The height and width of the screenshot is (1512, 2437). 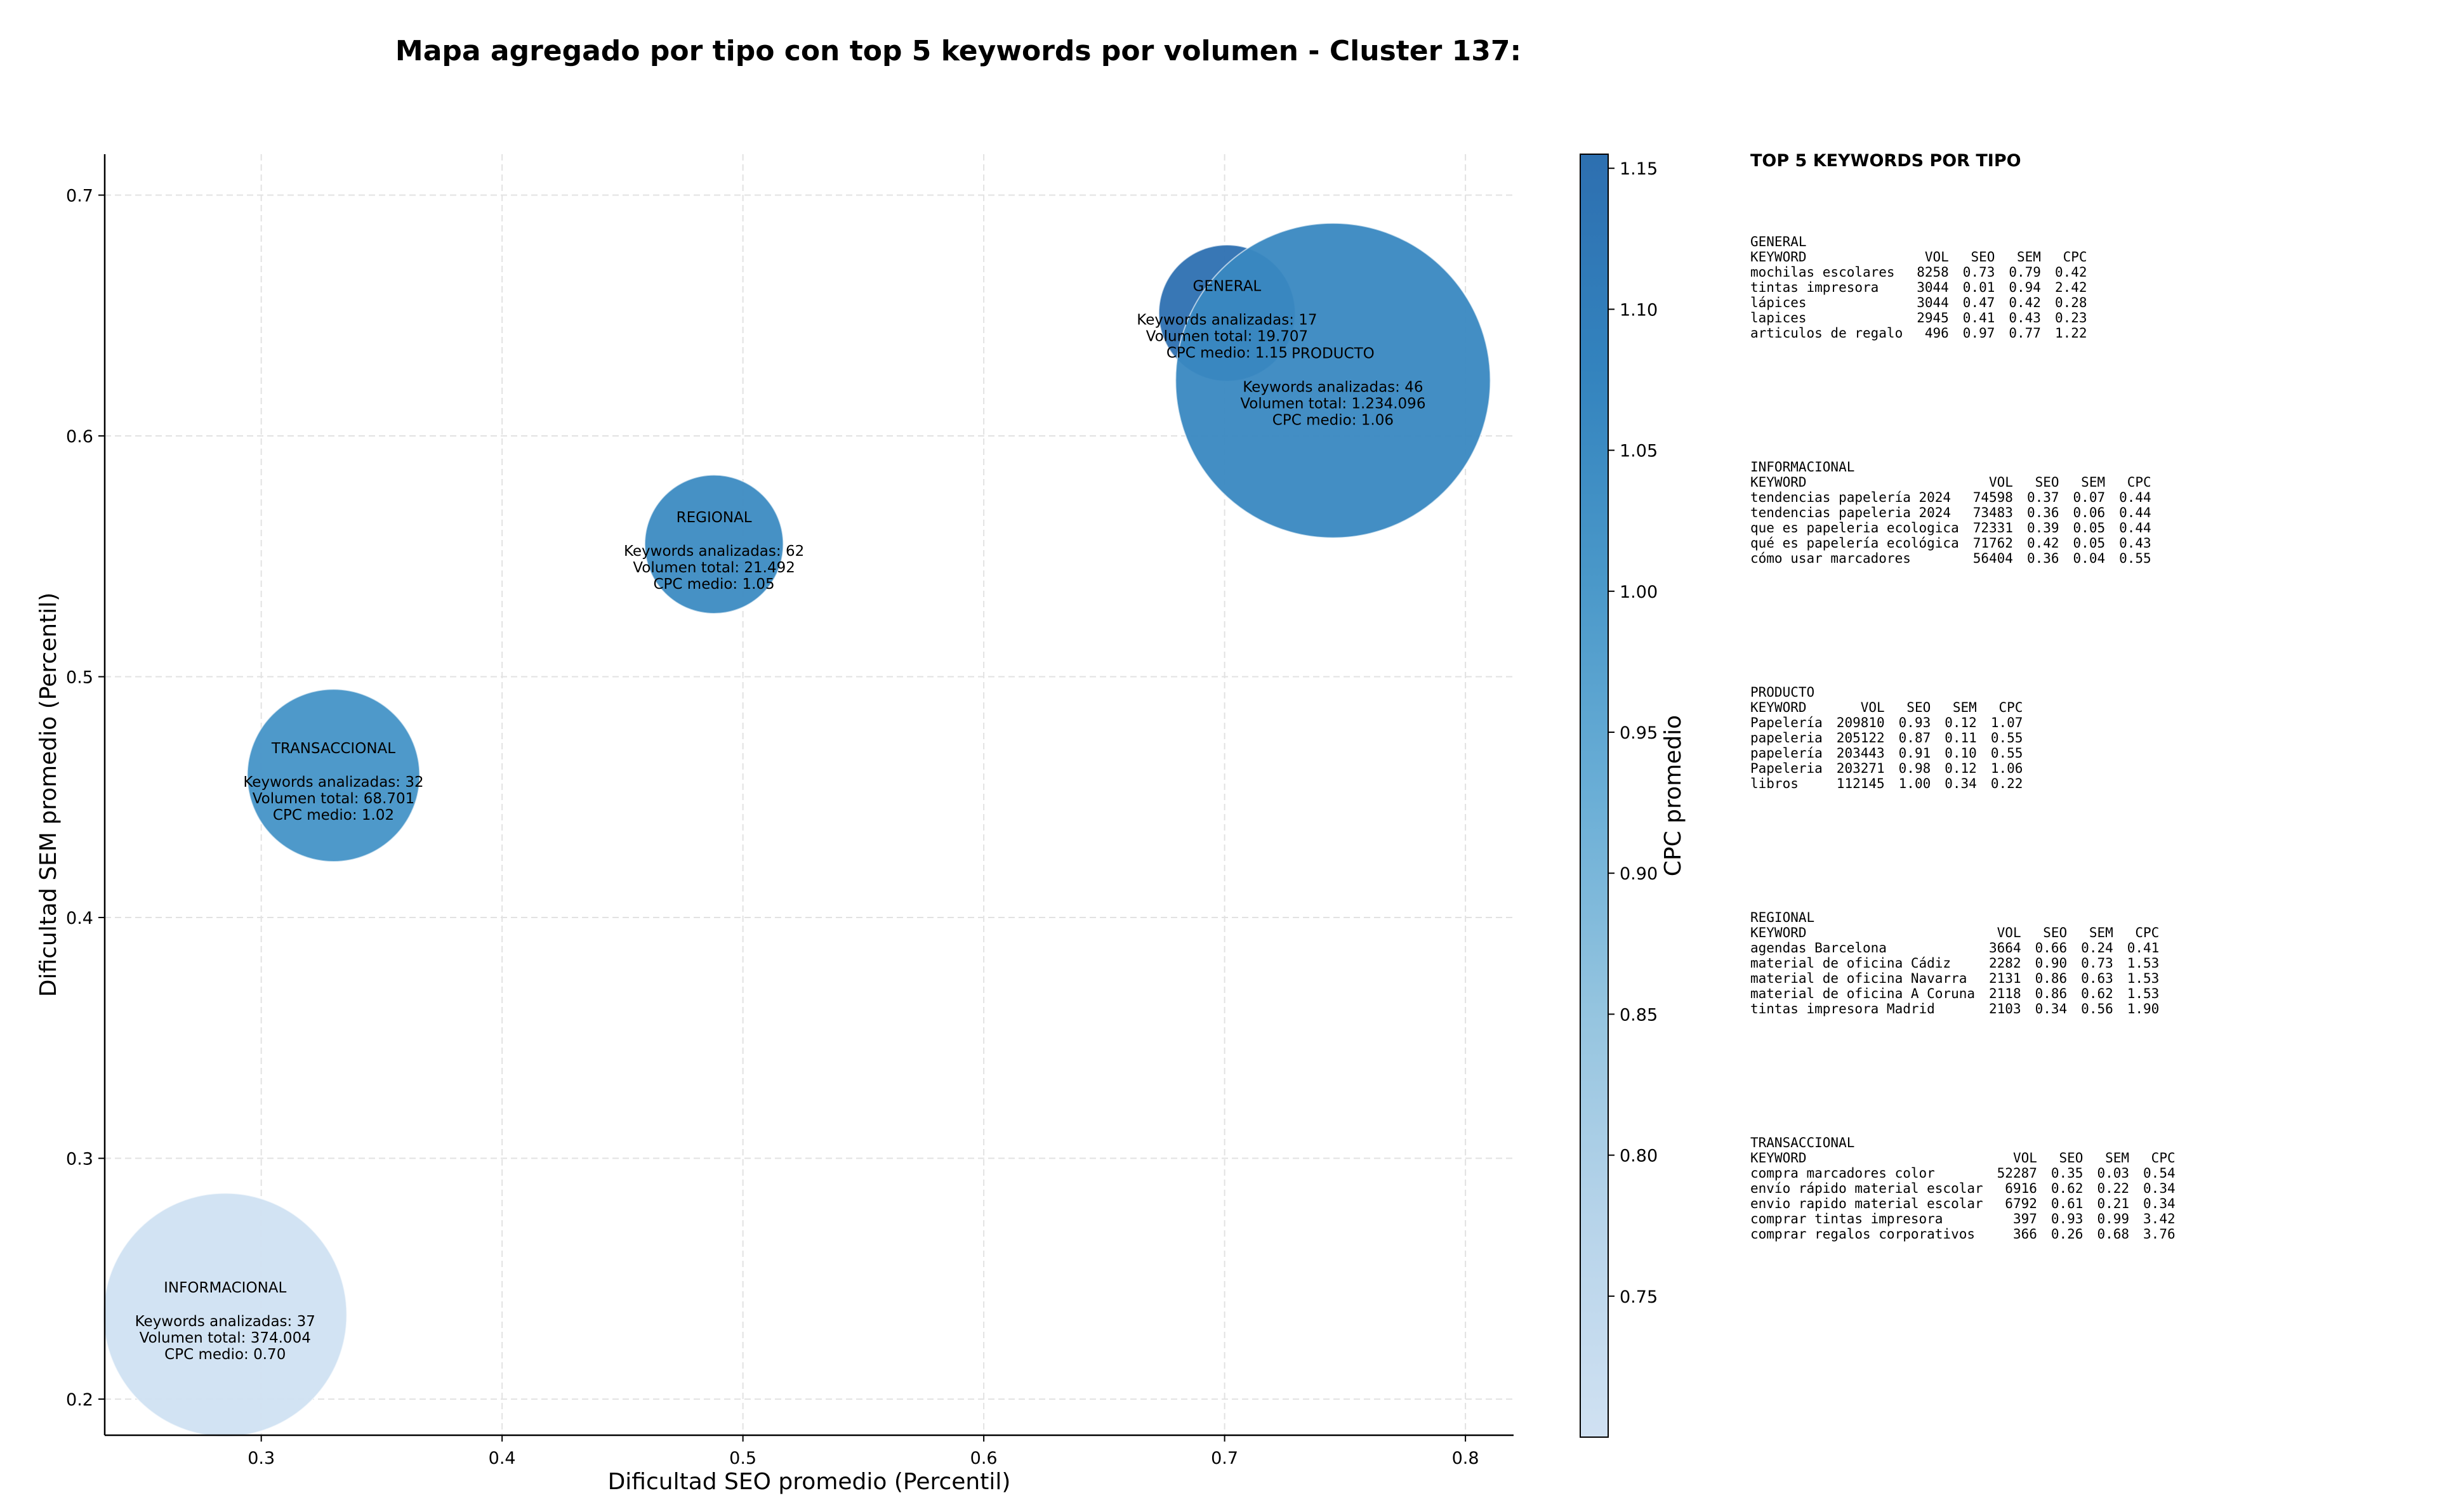 What do you see at coordinates (1885, 161) in the screenshot?
I see `tables-heading: TOP 5 KEYWORDS POR TIPO` at bounding box center [1885, 161].